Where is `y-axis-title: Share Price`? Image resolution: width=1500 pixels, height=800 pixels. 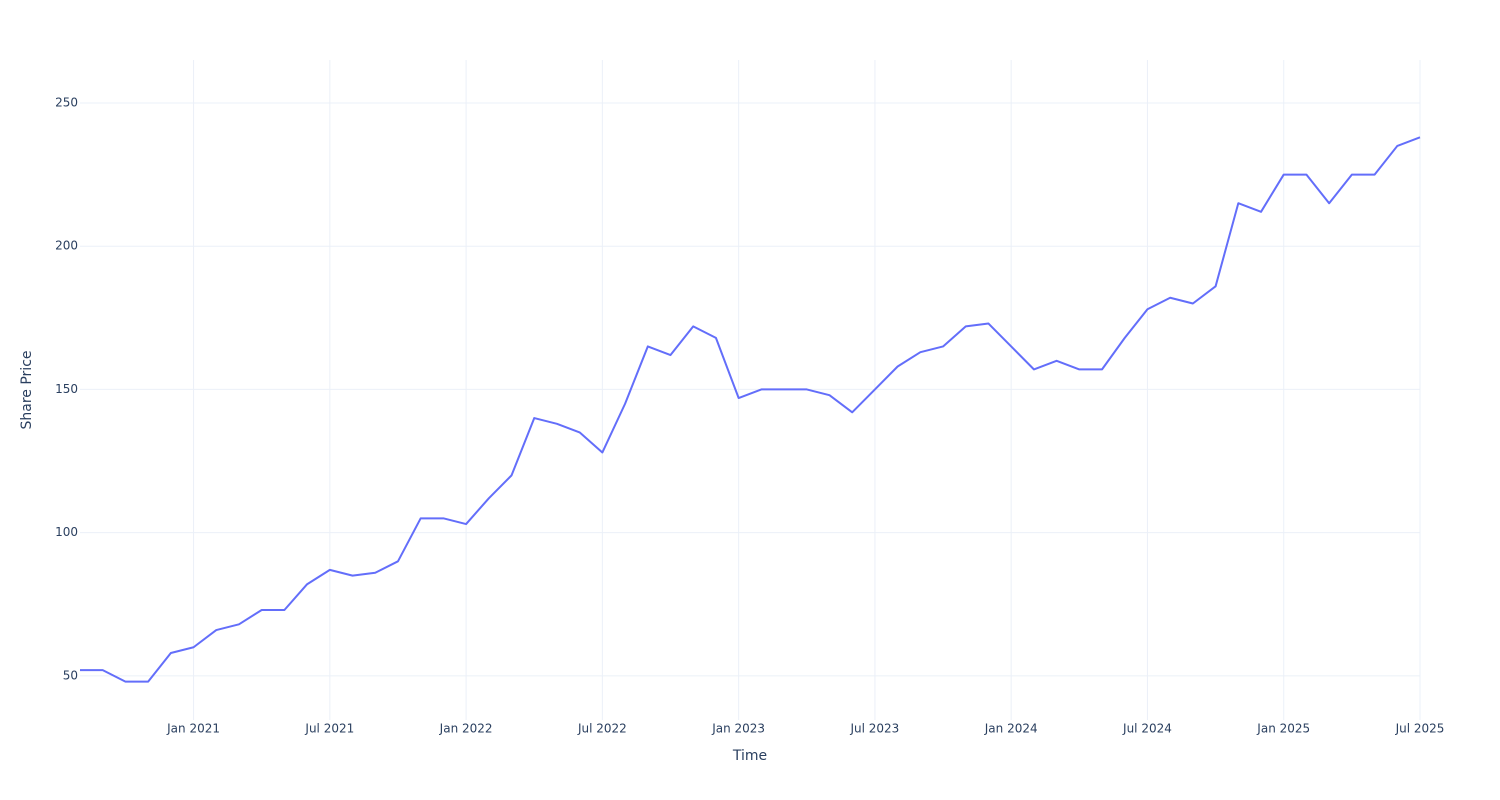
y-axis-title: Share Price is located at coordinates (27, 389).